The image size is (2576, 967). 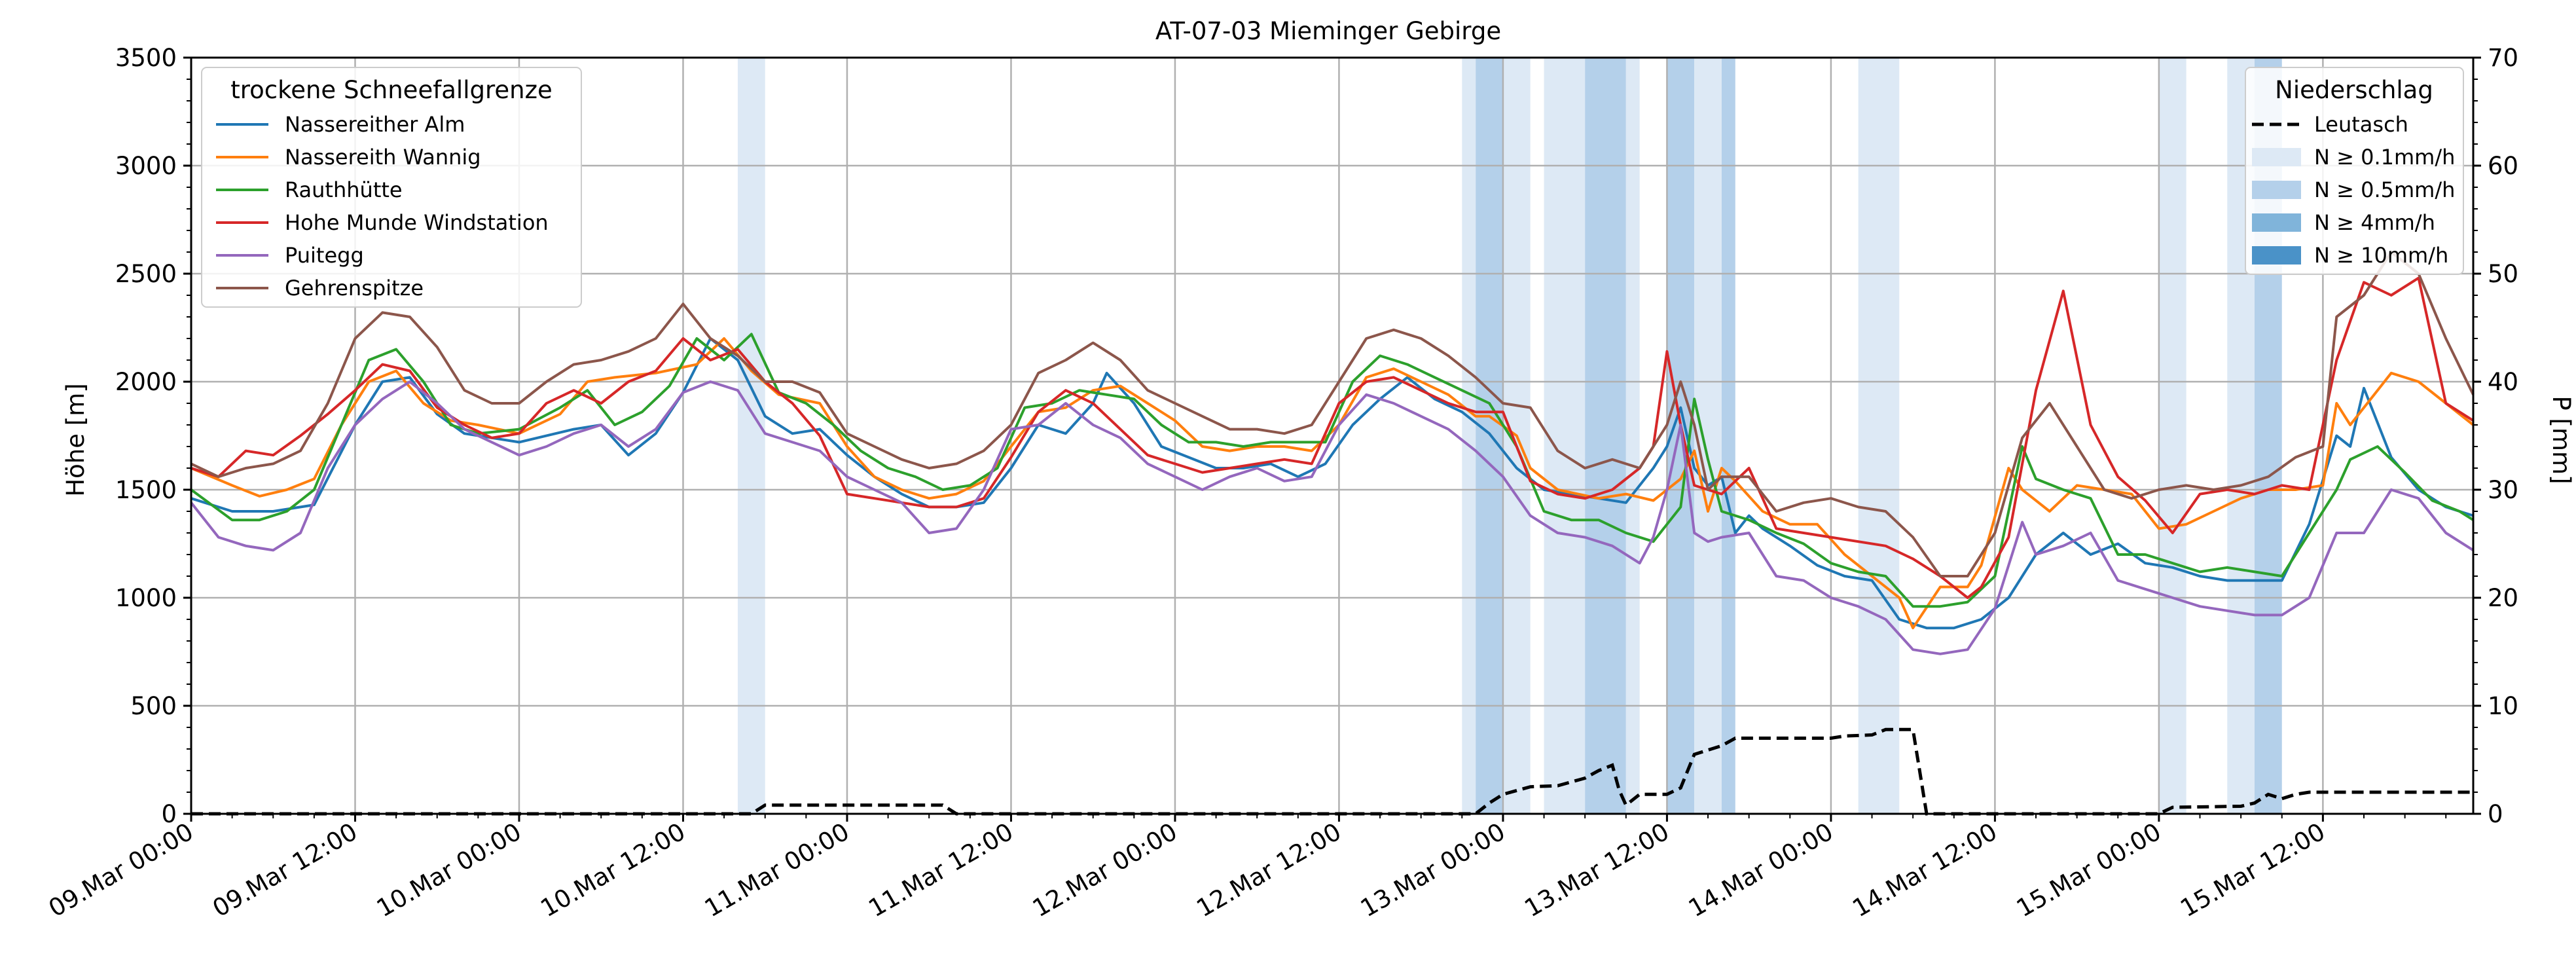 What do you see at coordinates (613, 871) in the screenshot?
I see `x-tick-label: 10.Mar 12:00` at bounding box center [613, 871].